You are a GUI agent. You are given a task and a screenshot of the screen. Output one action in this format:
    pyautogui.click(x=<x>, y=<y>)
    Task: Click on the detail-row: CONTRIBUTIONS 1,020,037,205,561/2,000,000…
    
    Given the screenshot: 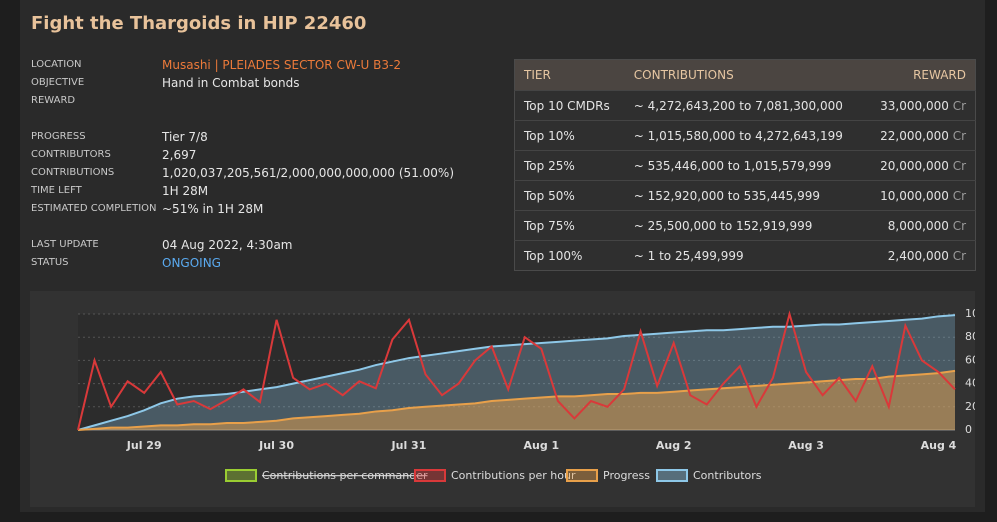 What is the action you would take?
    pyautogui.click(x=242, y=173)
    